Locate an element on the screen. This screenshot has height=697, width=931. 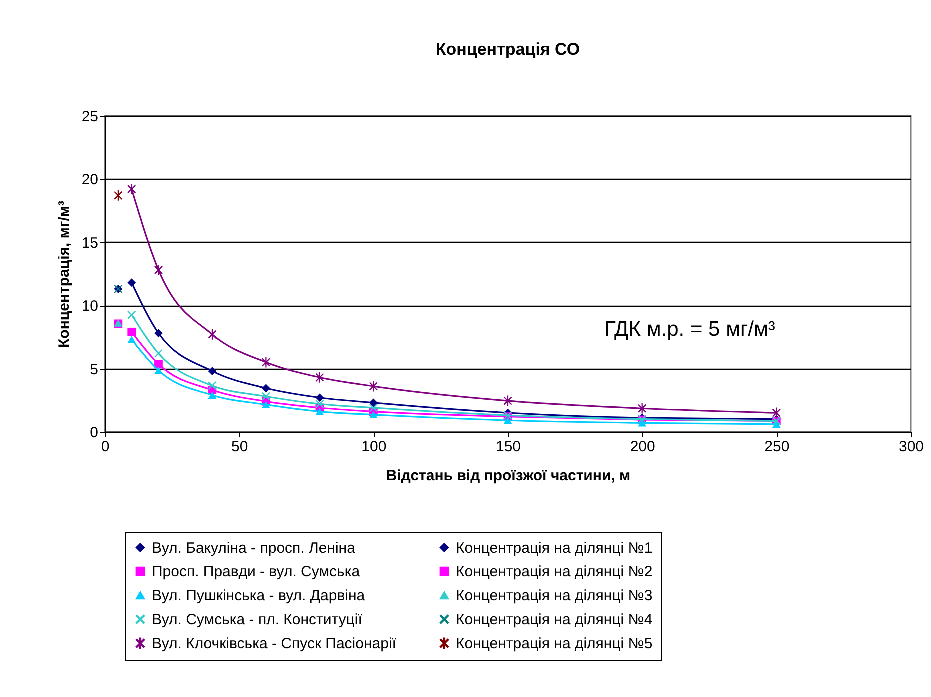
legend-label: Концентрація на ділянці №2 is located at coordinates (554, 572).